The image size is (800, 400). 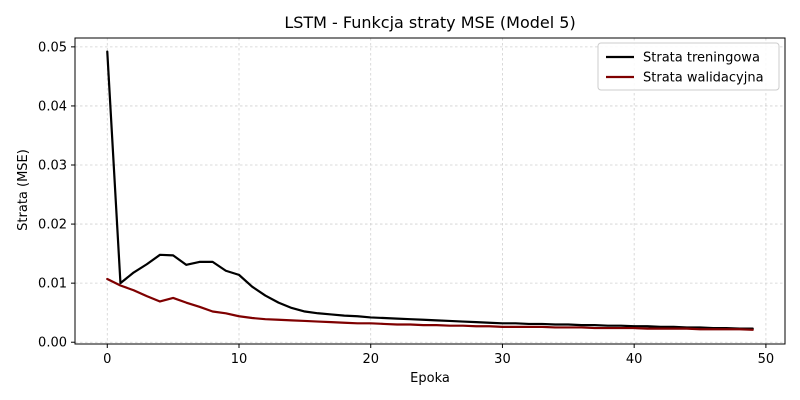 I want to click on x-axis-ticks: 0 10 20 30 40 50, so click(x=438, y=355).